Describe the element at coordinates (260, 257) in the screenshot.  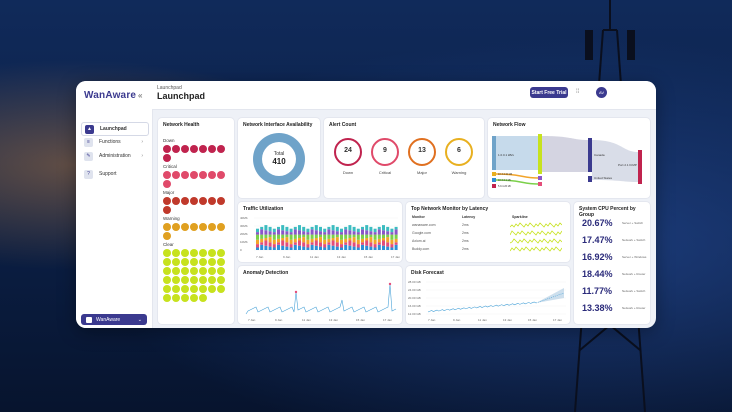
I see `traffic-x-tick: 7 Jan` at that location.